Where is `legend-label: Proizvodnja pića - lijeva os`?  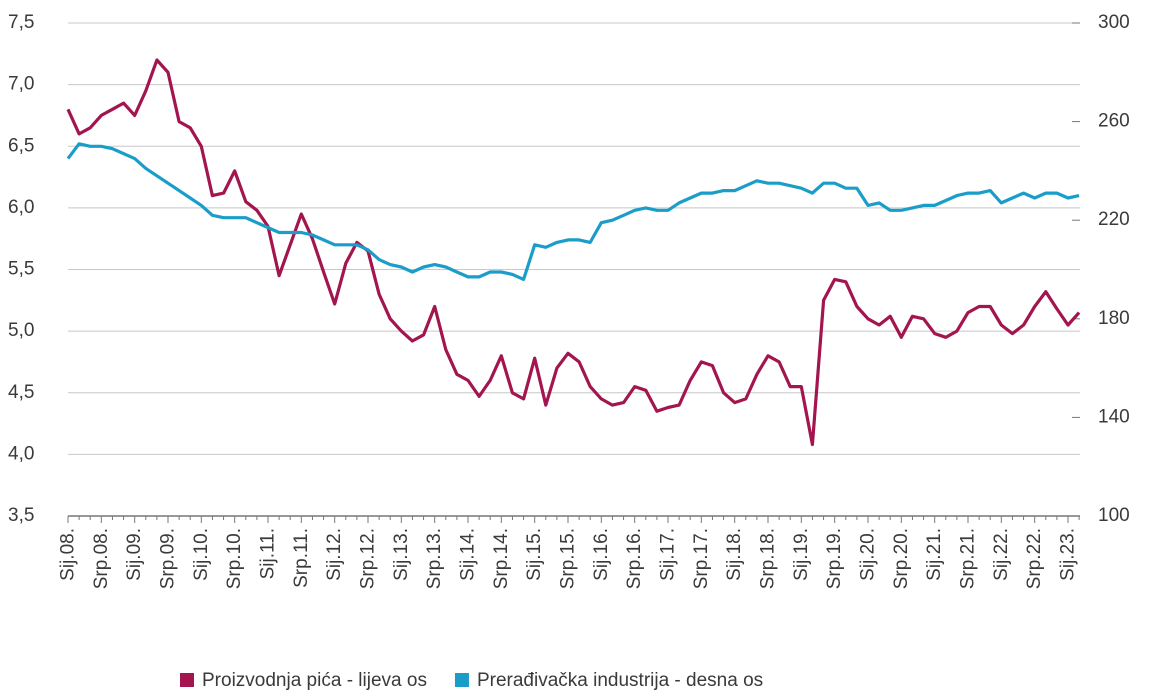
legend-label: Proizvodnja pića - lijeva os is located at coordinates (314, 680).